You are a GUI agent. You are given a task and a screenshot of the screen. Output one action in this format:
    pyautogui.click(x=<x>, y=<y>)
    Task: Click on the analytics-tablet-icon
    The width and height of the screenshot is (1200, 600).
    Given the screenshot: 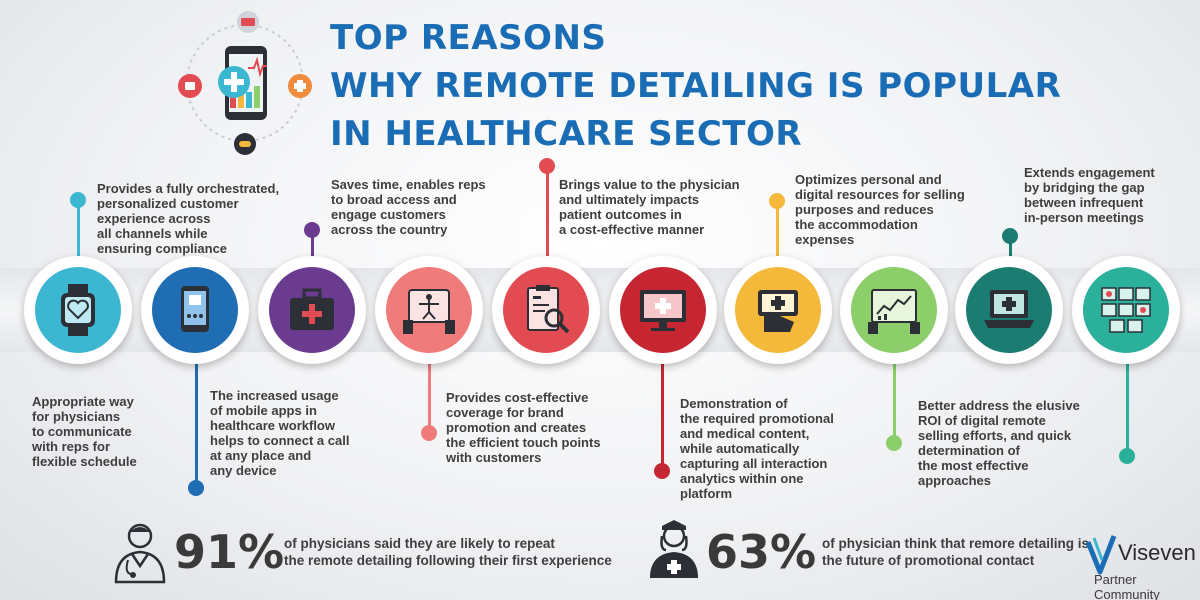 What is the action you would take?
    pyautogui.click(x=894, y=311)
    